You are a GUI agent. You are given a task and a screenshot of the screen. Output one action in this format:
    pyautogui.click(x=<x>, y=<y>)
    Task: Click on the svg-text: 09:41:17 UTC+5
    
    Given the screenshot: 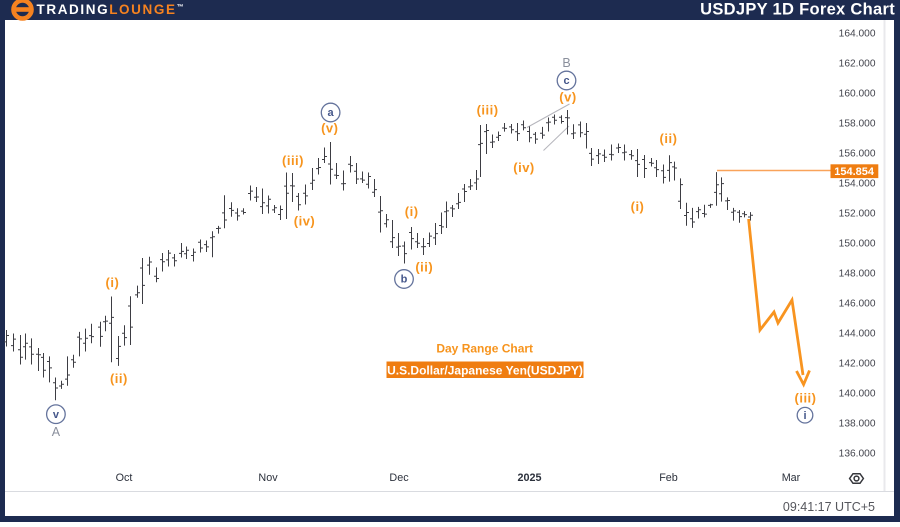 What is the action you would take?
    pyautogui.click(x=829, y=507)
    